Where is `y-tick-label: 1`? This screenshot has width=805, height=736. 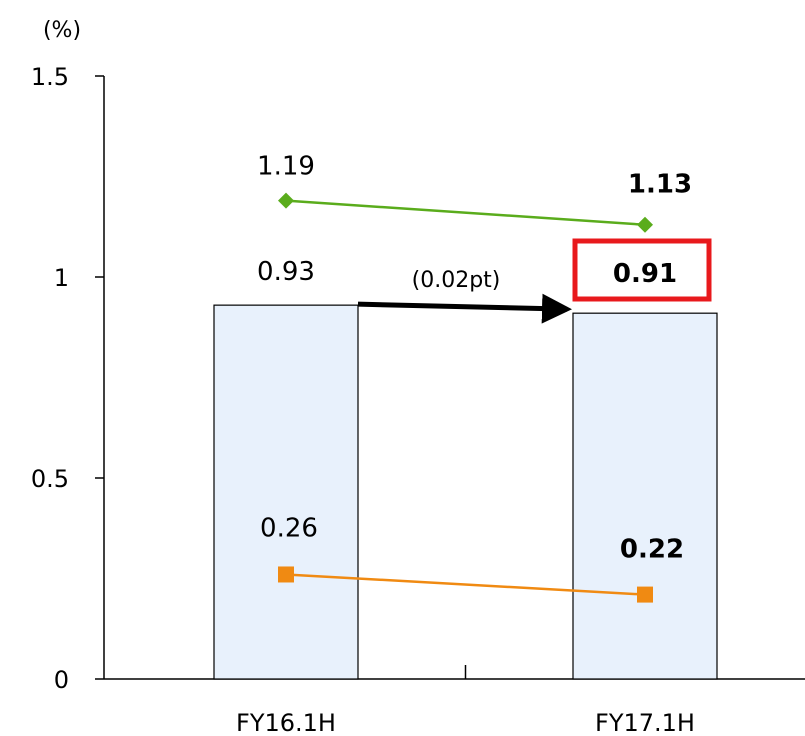
y-tick-label: 1 is located at coordinates (61, 278).